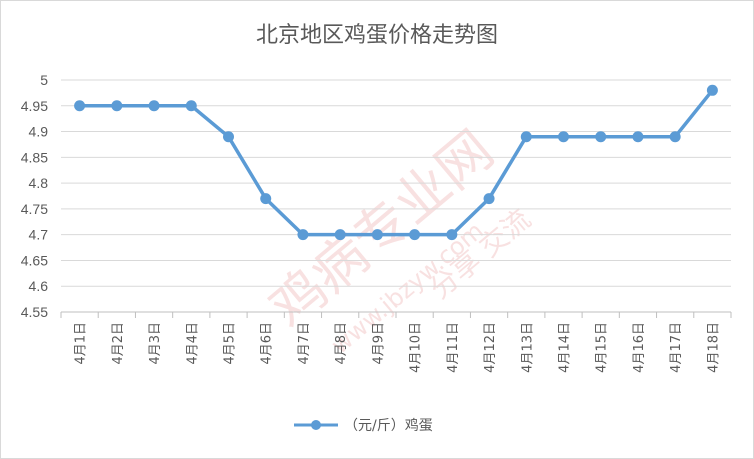 This screenshot has height=459, width=754. What do you see at coordinates (304, 343) in the screenshot?
I see `x-tick-label: 4月7日` at bounding box center [304, 343].